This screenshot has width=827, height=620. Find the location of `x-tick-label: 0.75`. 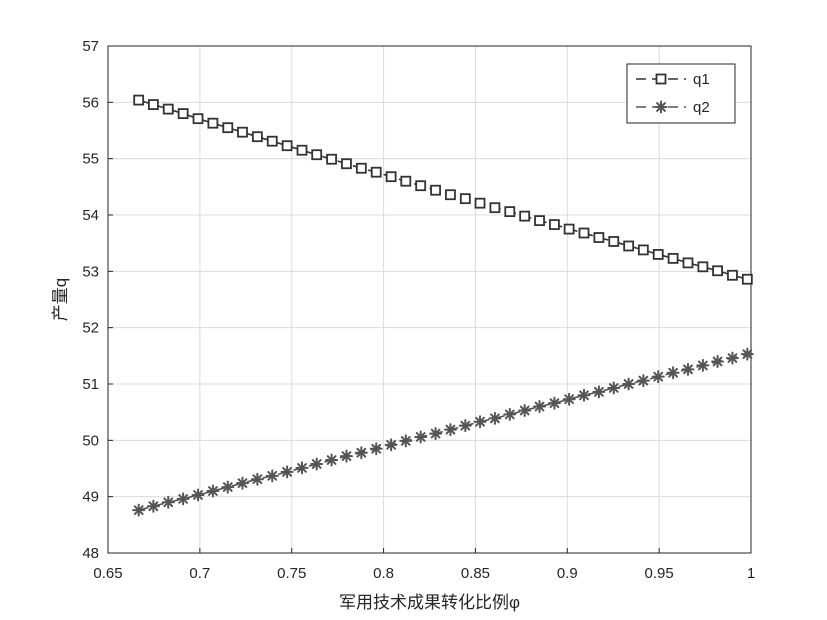

x-tick-label: 0.75 is located at coordinates (291, 573).